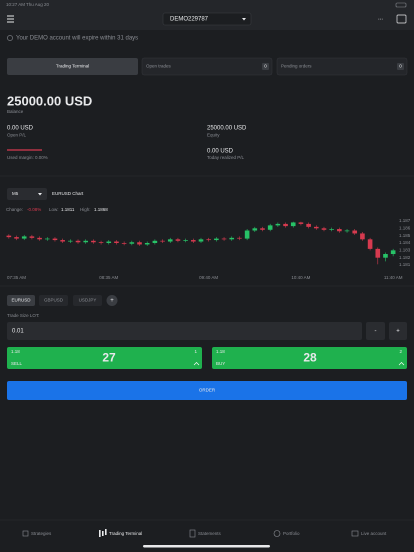  What do you see at coordinates (401, 364) in the screenshot?
I see `chevron` at bounding box center [401, 364].